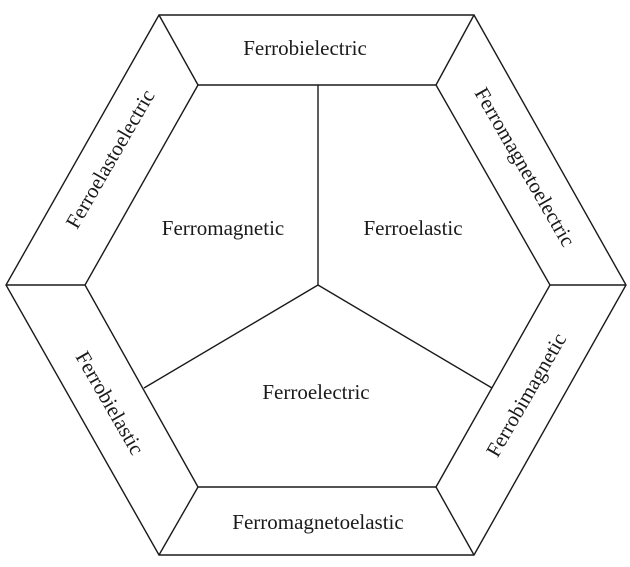 The height and width of the screenshot is (567, 630). Describe the element at coordinates (305, 48) in the screenshot. I see `label-ferrobielectric: Ferrobielectric` at that location.